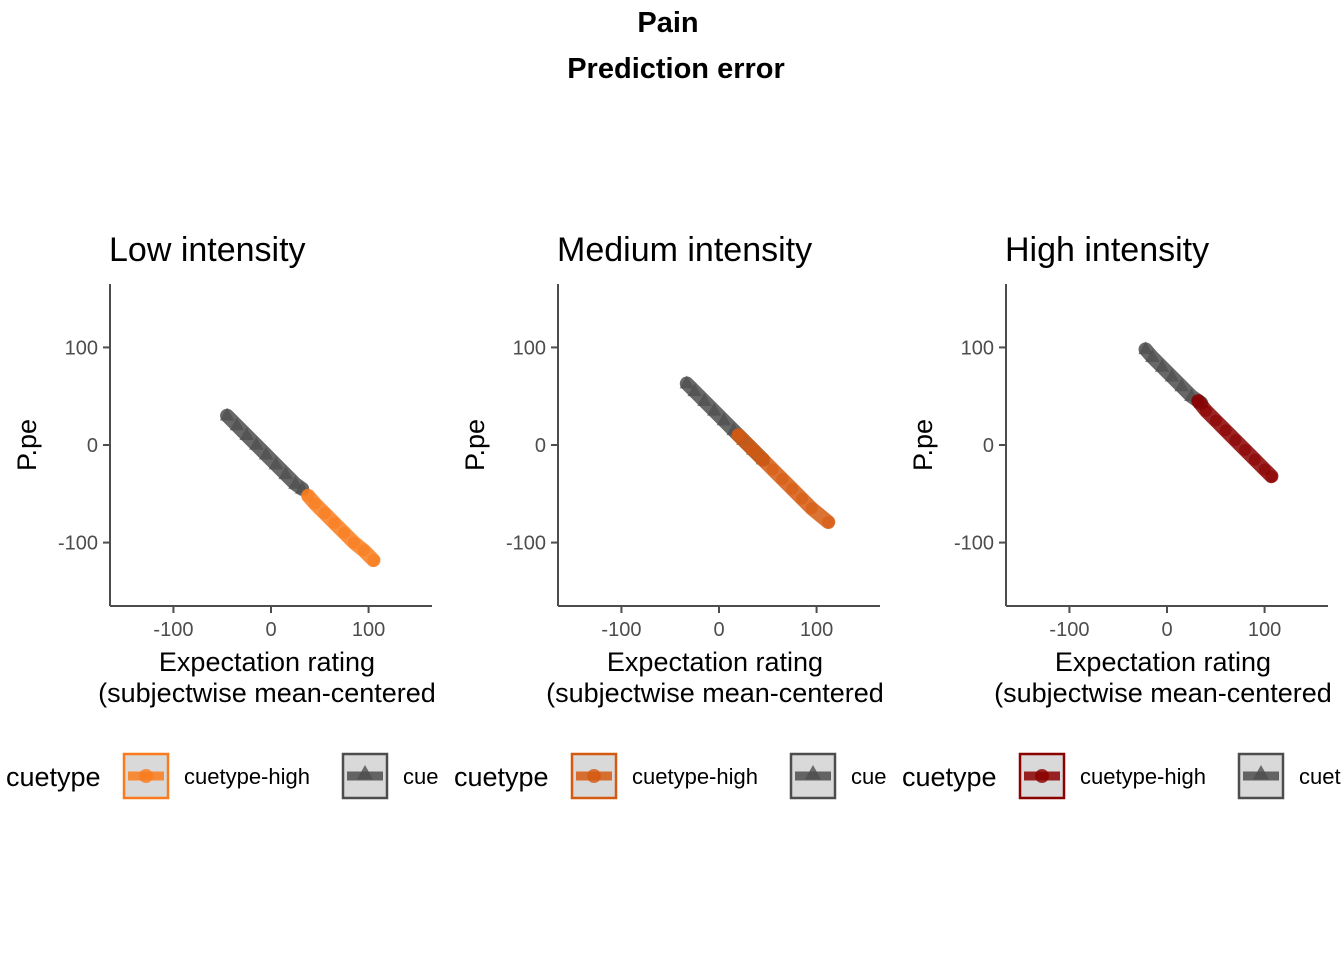  What do you see at coordinates (684, 250) in the screenshot?
I see `panel-title: Medium intensity` at bounding box center [684, 250].